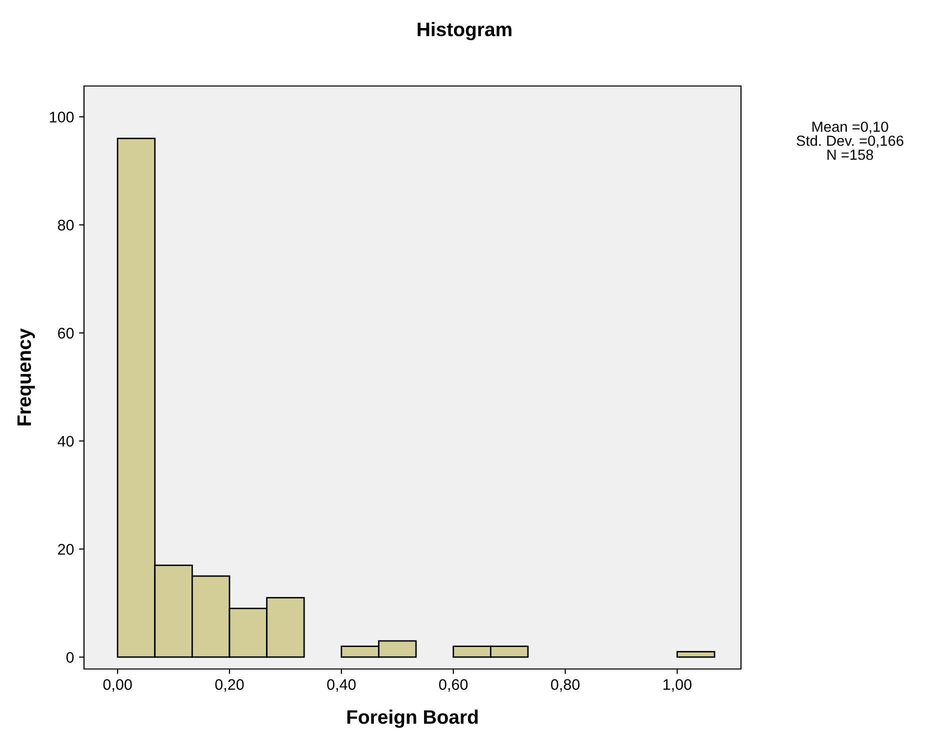 The width and height of the screenshot is (929, 733). I want to click on y-axis-title: Frequency, so click(26, 377).